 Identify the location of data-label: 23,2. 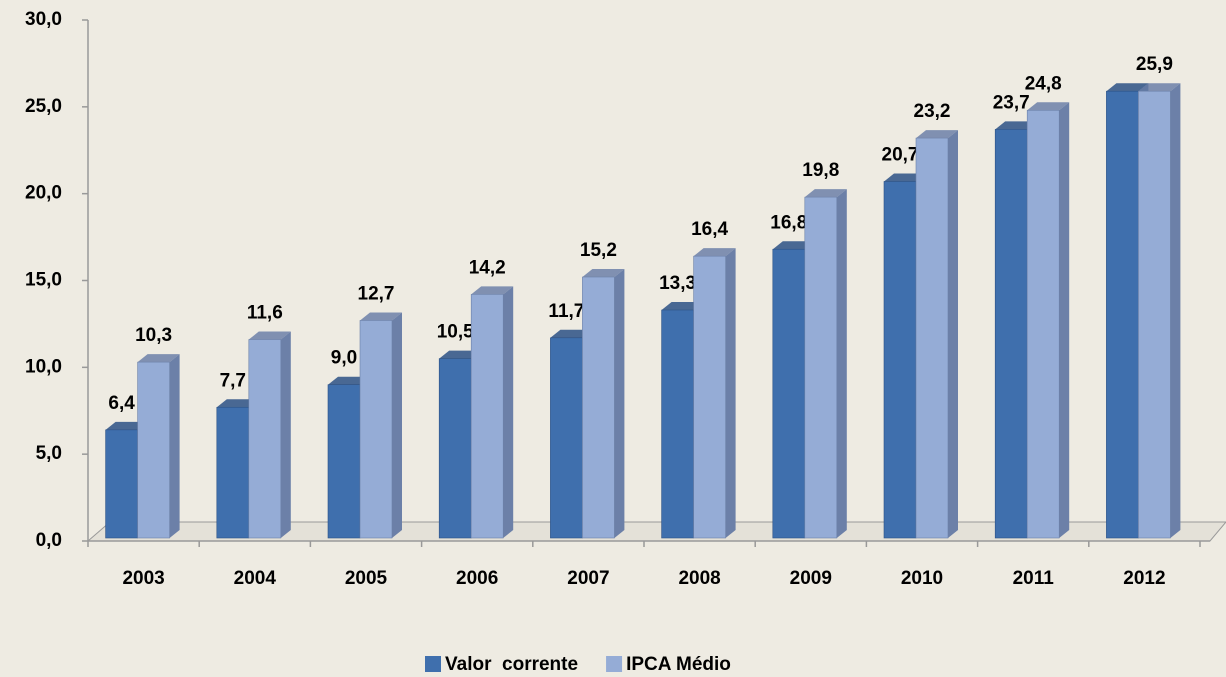
(932, 111).